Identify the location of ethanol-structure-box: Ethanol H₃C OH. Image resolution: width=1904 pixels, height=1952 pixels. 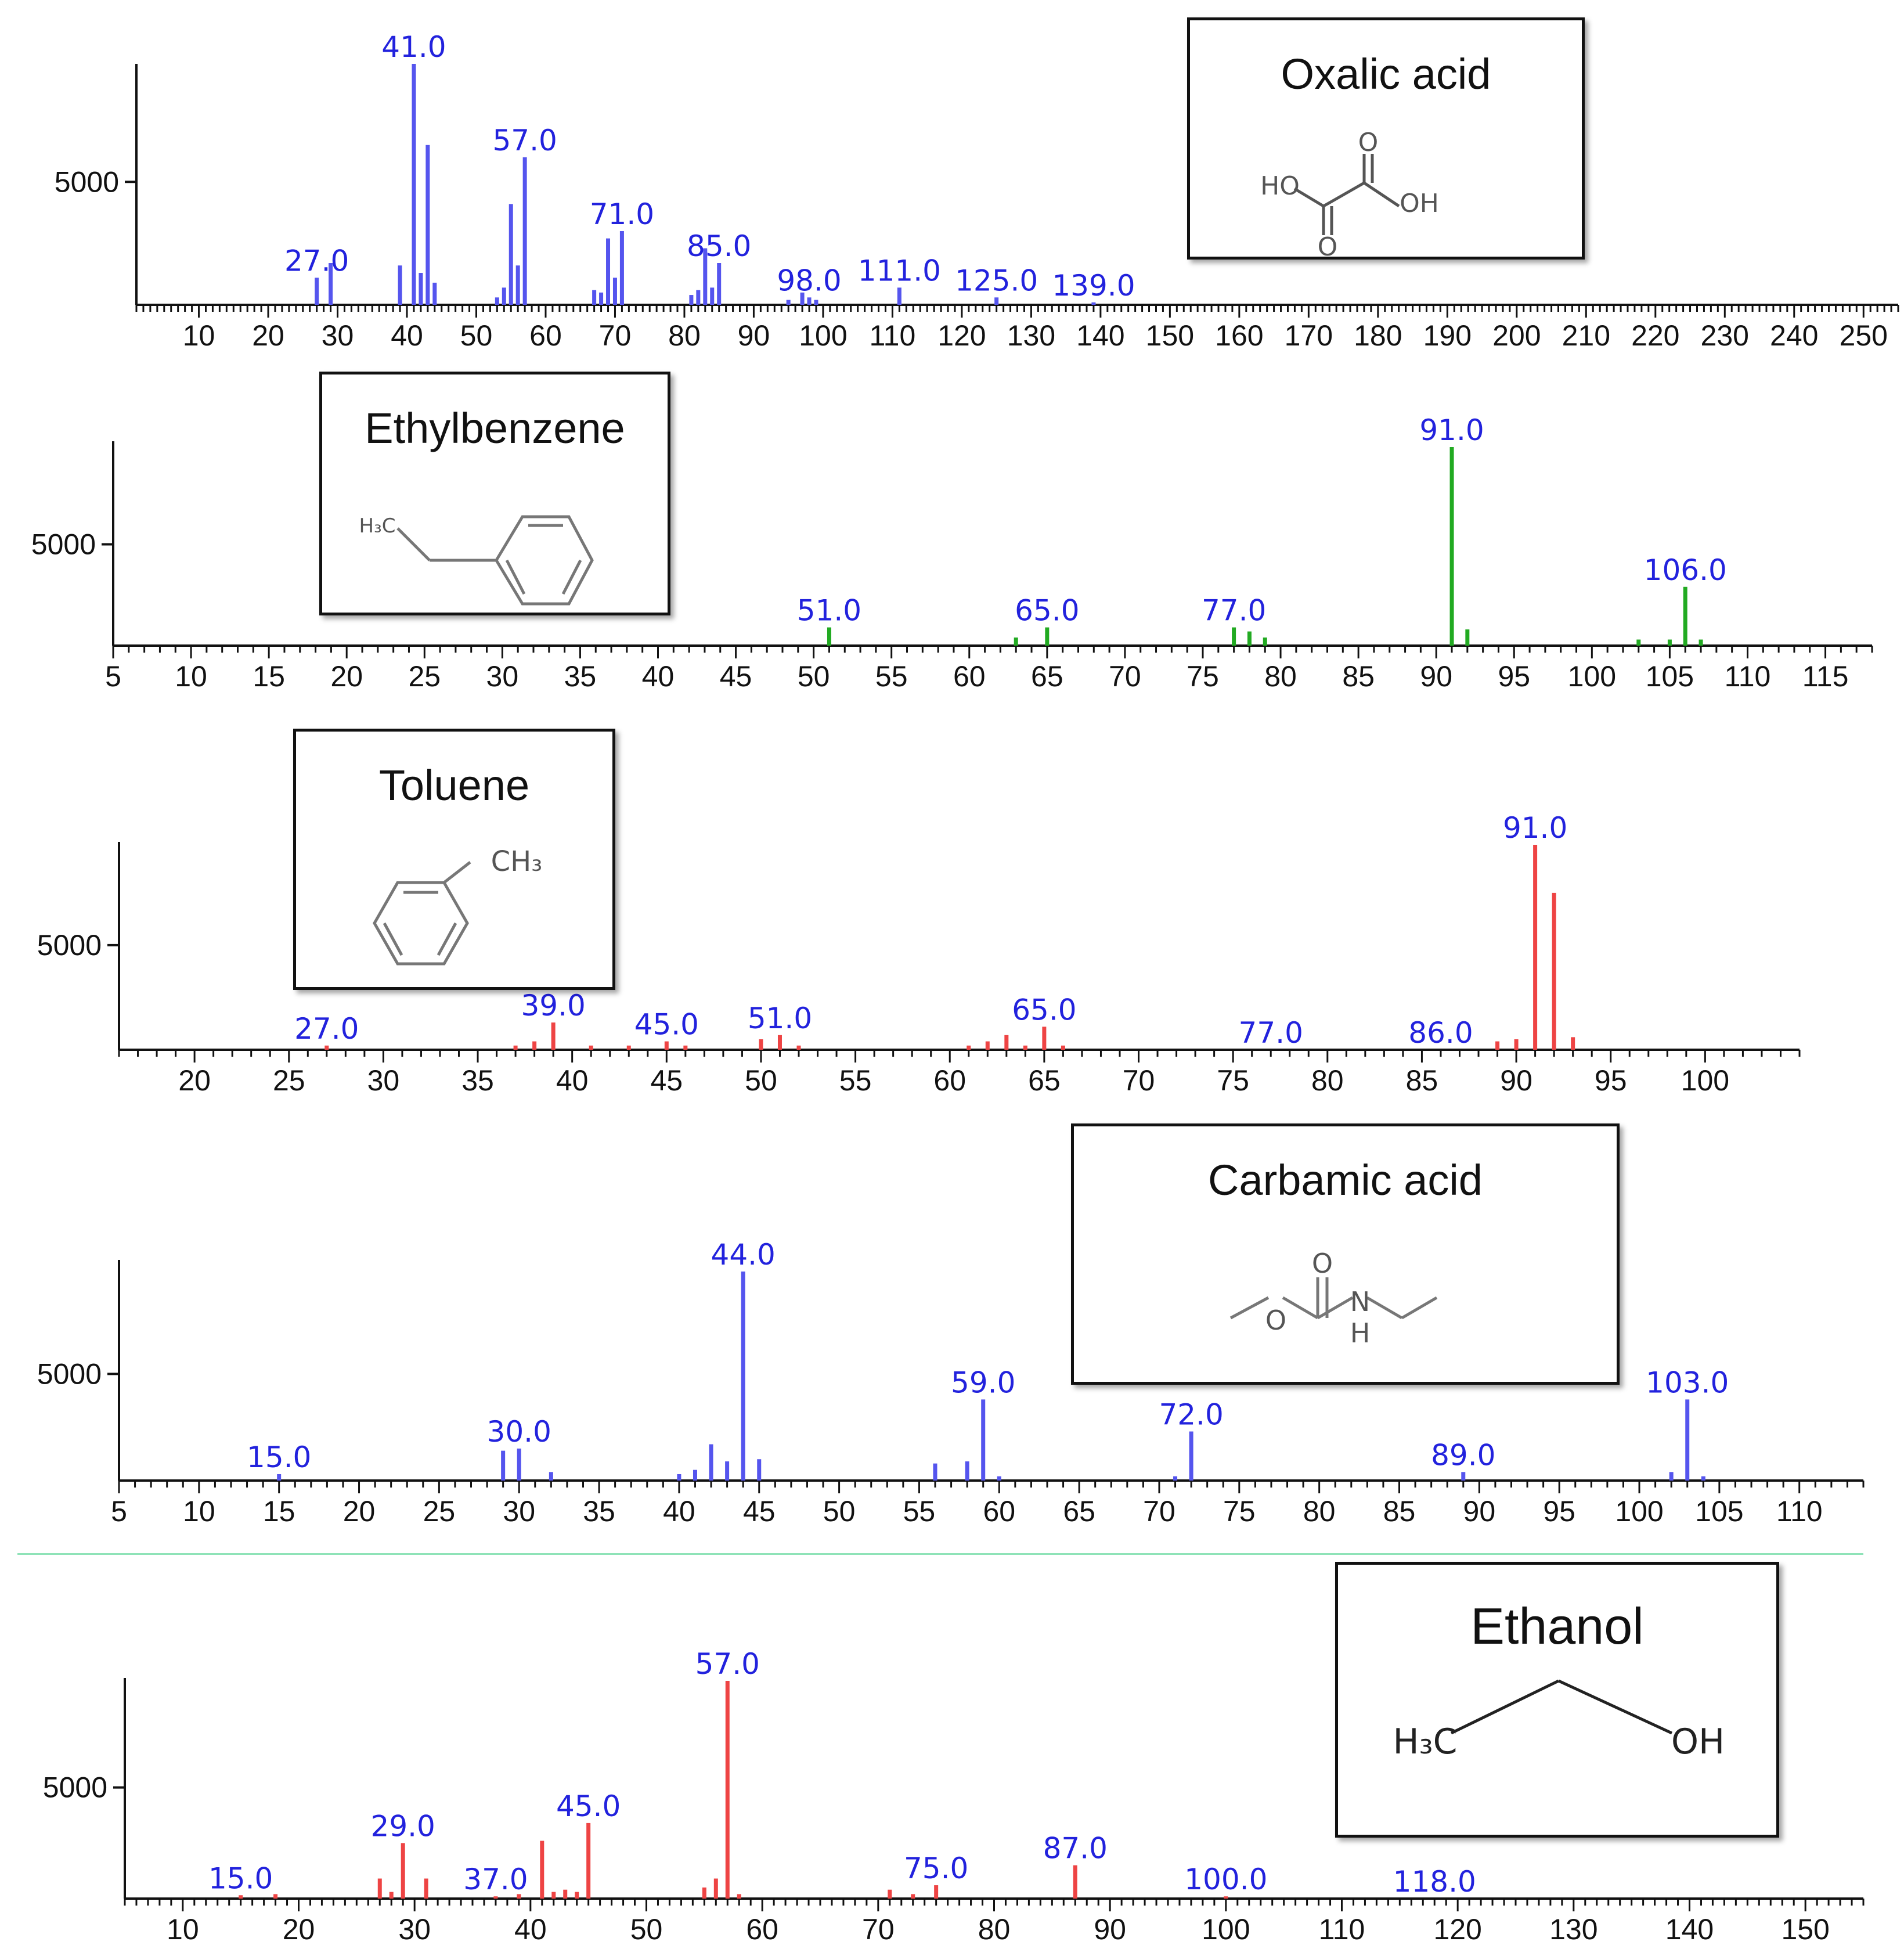
(1557, 1700).